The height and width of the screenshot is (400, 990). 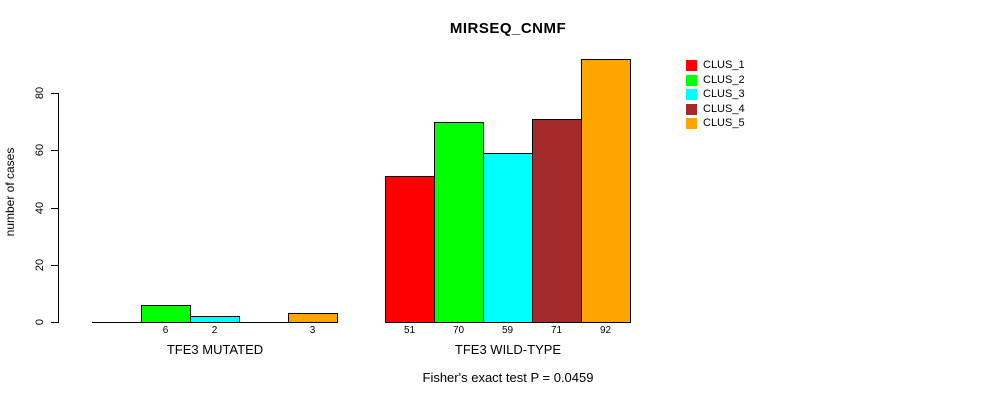 I want to click on fisher-test-annotation: Fisher's exact test P = 0.0459, so click(x=508, y=377).